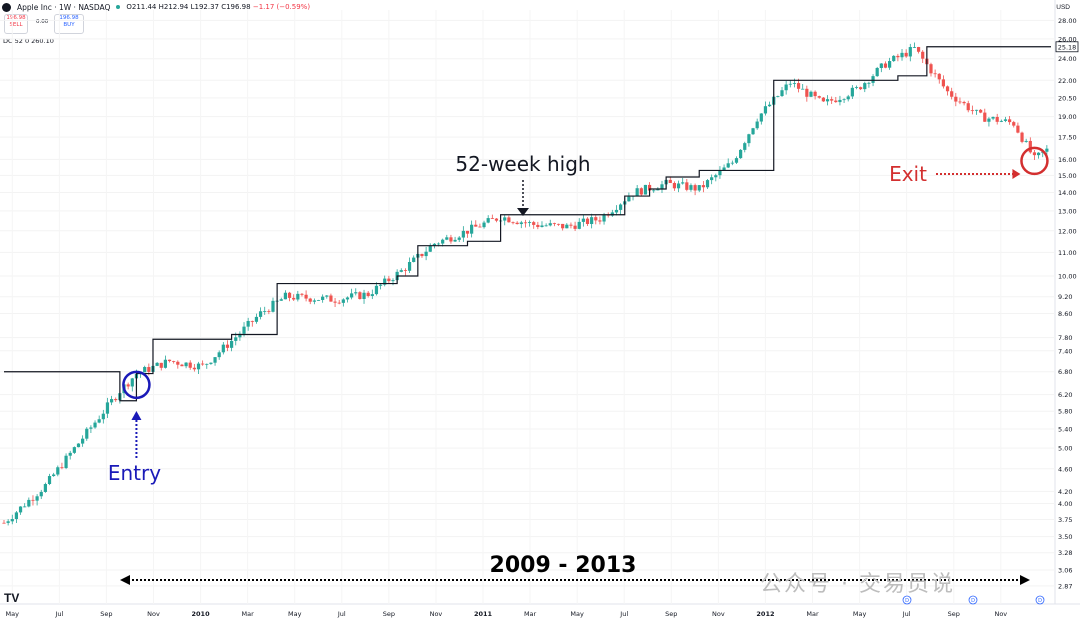 The image size is (1080, 624). I want to click on y-tick-label: 5.80, so click(1065, 412).